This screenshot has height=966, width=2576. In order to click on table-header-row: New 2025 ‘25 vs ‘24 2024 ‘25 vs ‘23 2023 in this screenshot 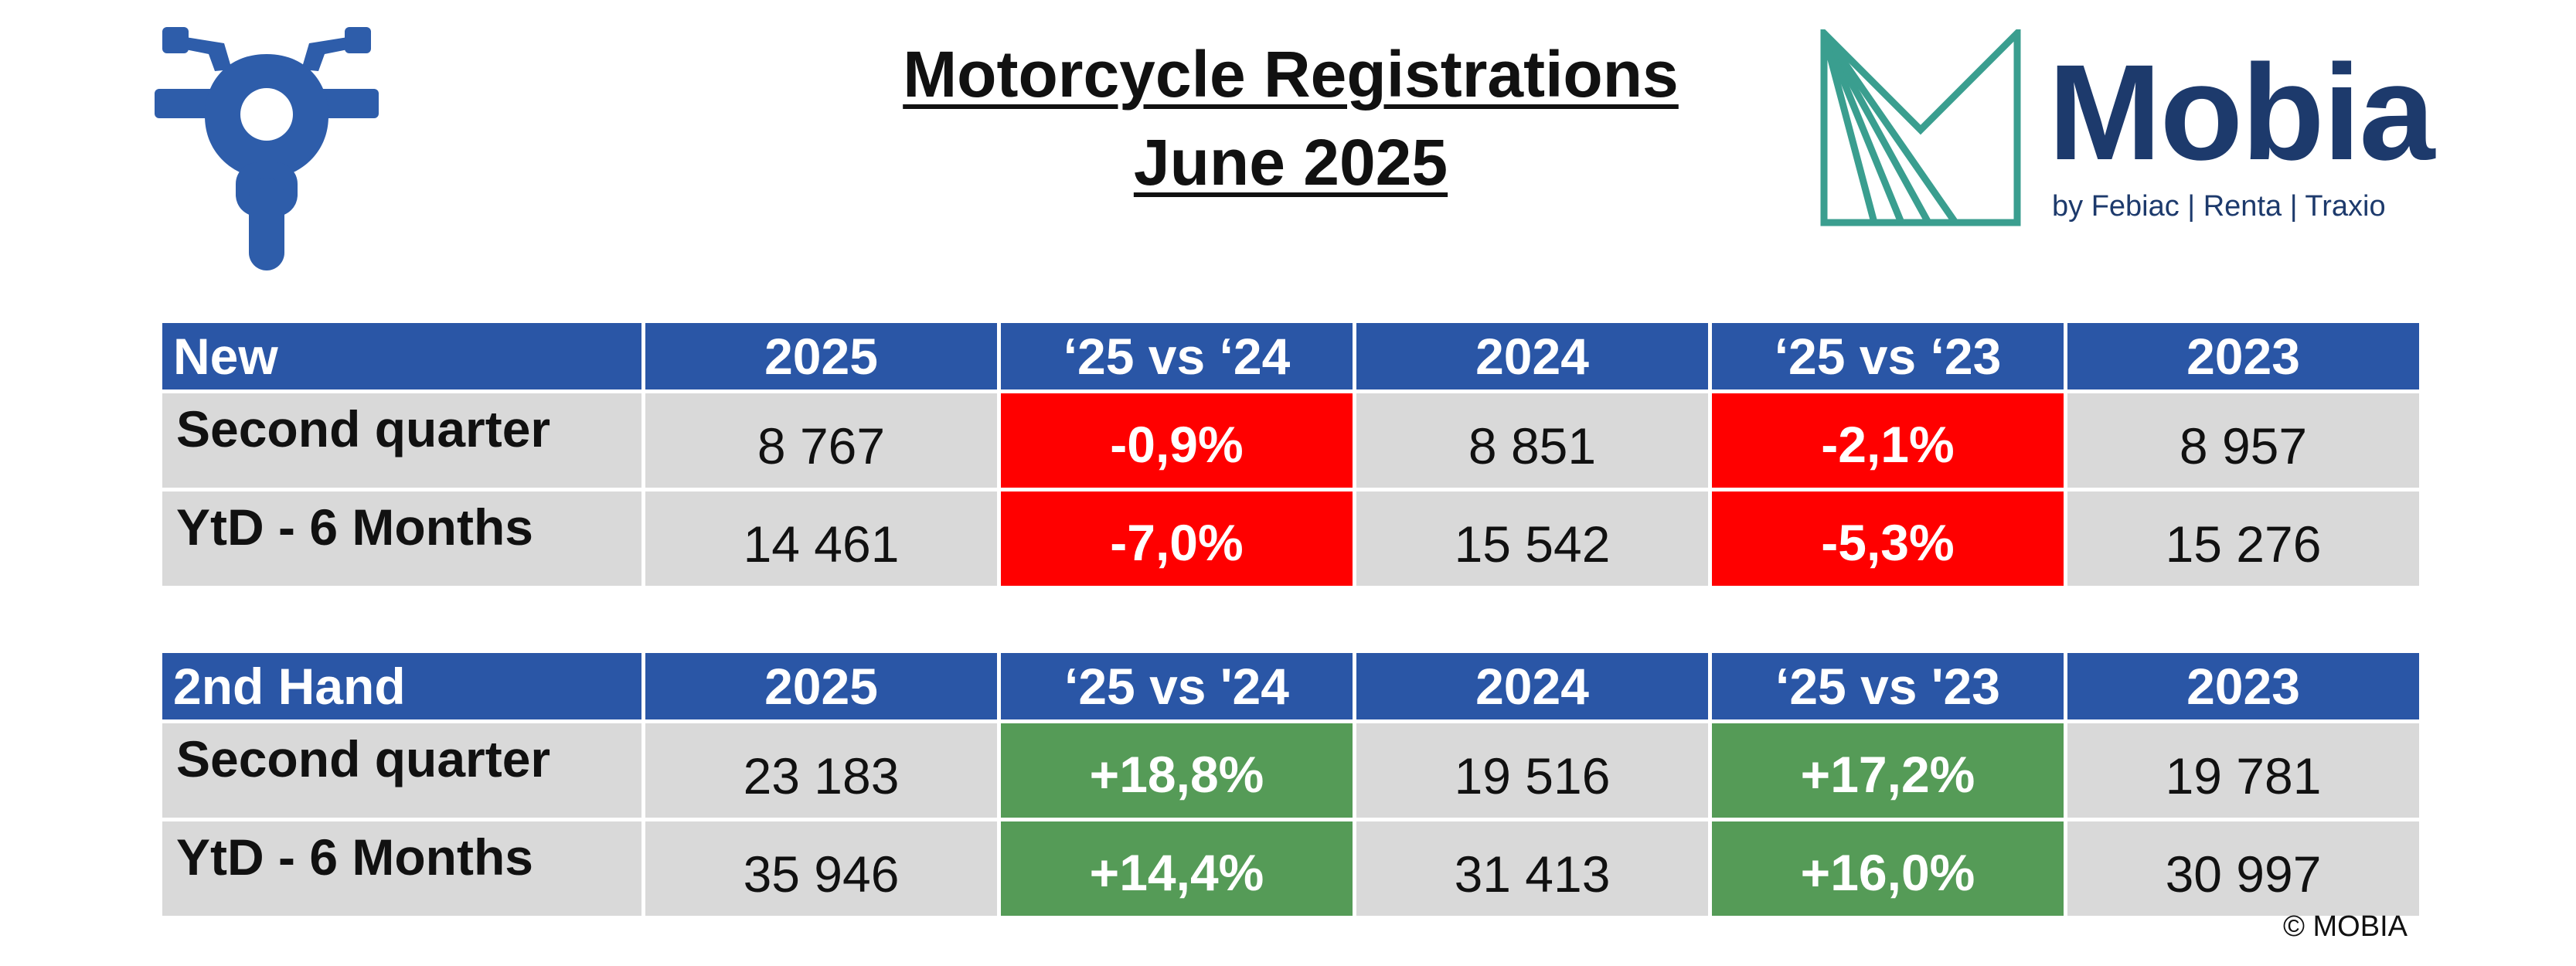, I will do `click(1290, 356)`.